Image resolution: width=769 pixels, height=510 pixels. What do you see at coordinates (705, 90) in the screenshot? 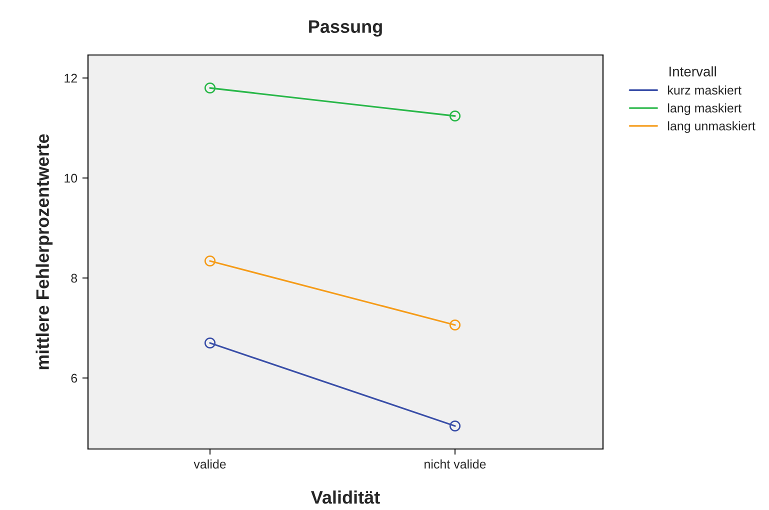
I see `legend-label: kurz maskiert` at bounding box center [705, 90].